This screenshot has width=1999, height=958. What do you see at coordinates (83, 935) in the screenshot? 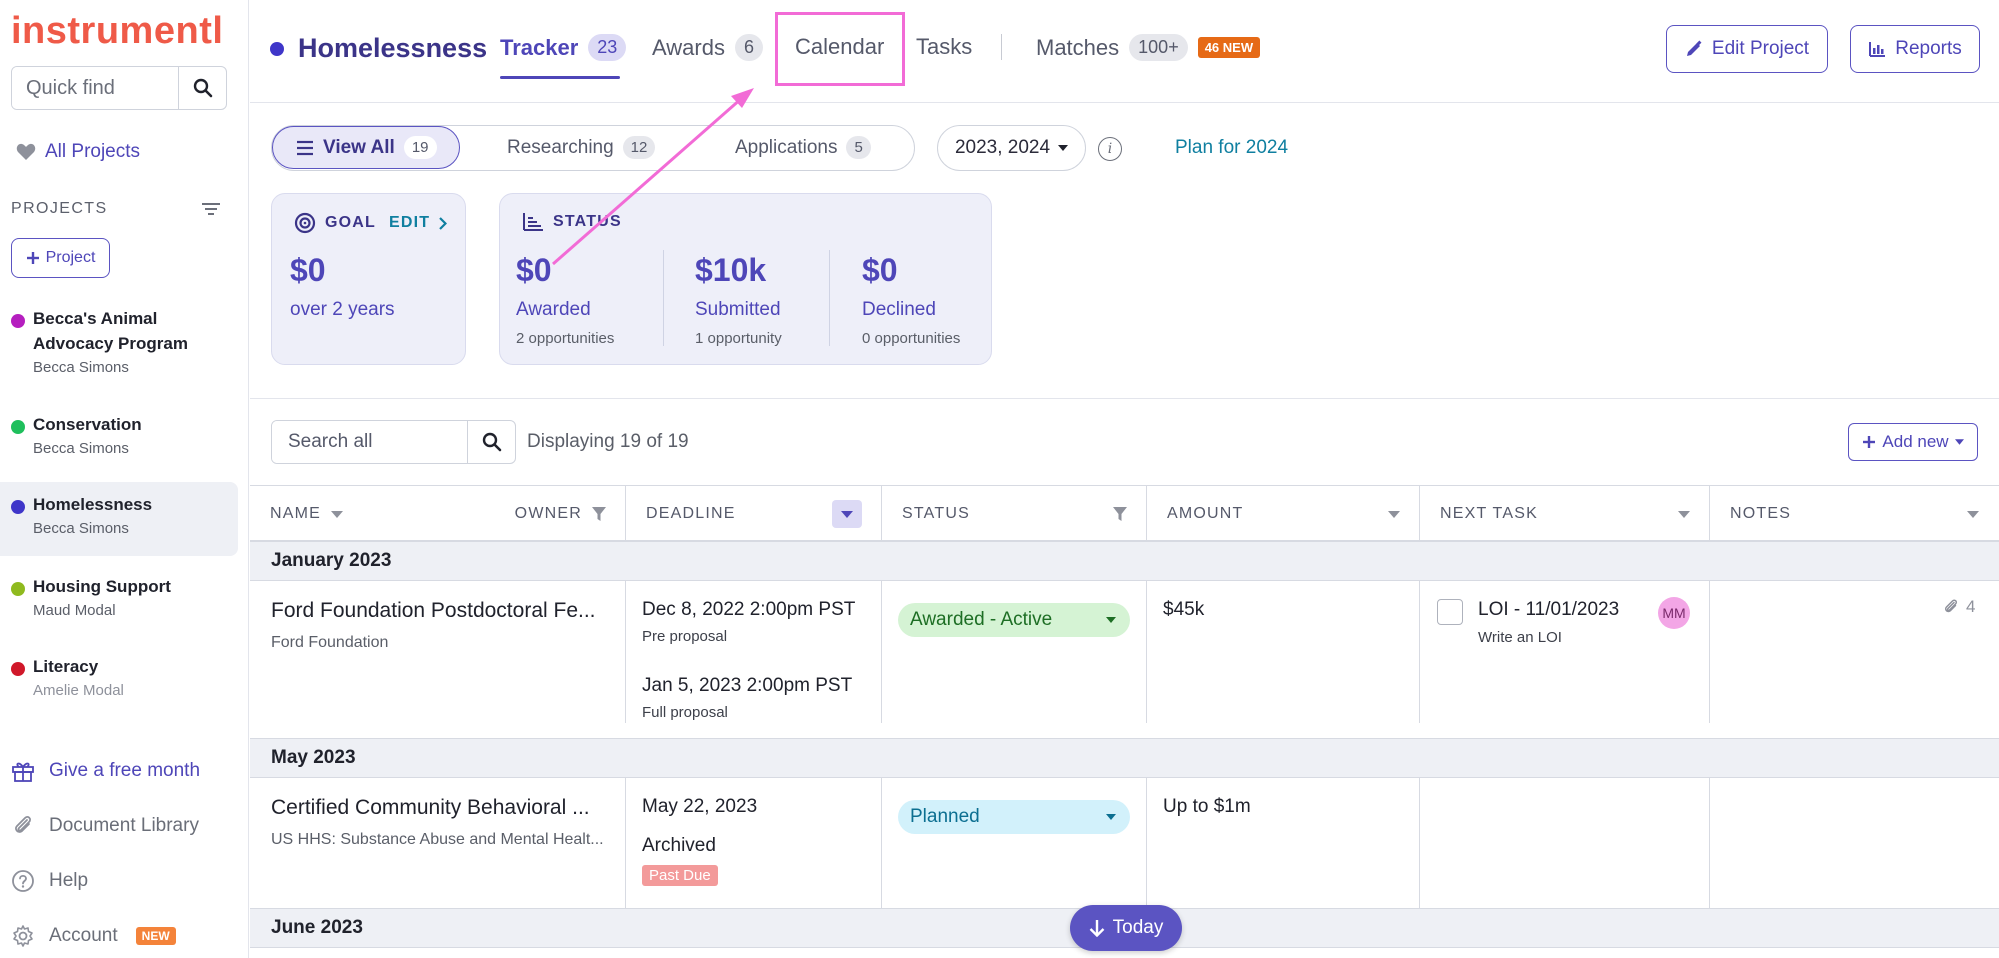
I see `account-label: Account` at bounding box center [83, 935].